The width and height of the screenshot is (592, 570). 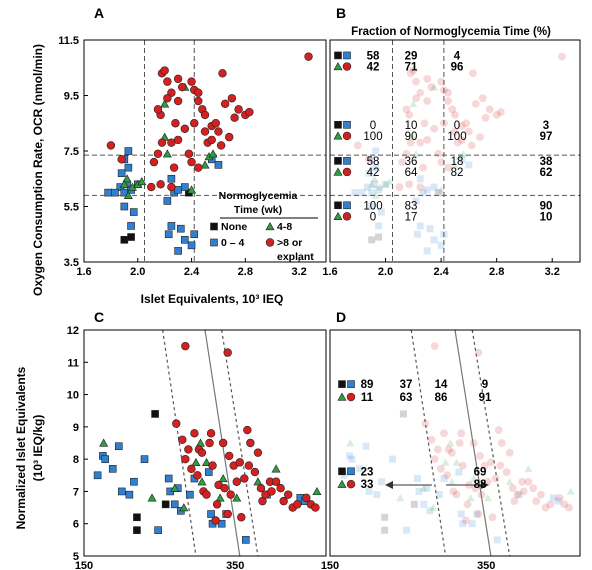 What do you see at coordinates (411, 217) in the screenshot?
I see `table-cell: 17` at bounding box center [411, 217].